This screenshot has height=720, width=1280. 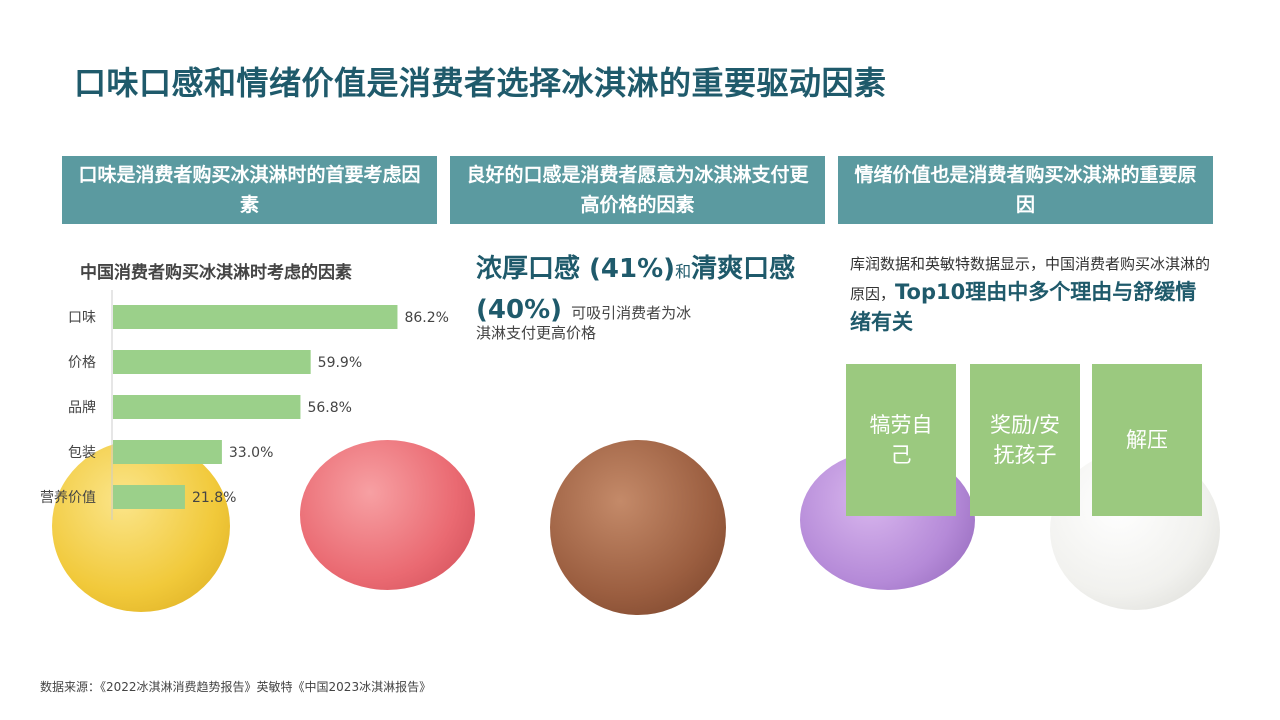 I want to click on column-header-taste: 口味是消费者购买冰淇淋时的首要考虑因素, so click(x=249, y=190).